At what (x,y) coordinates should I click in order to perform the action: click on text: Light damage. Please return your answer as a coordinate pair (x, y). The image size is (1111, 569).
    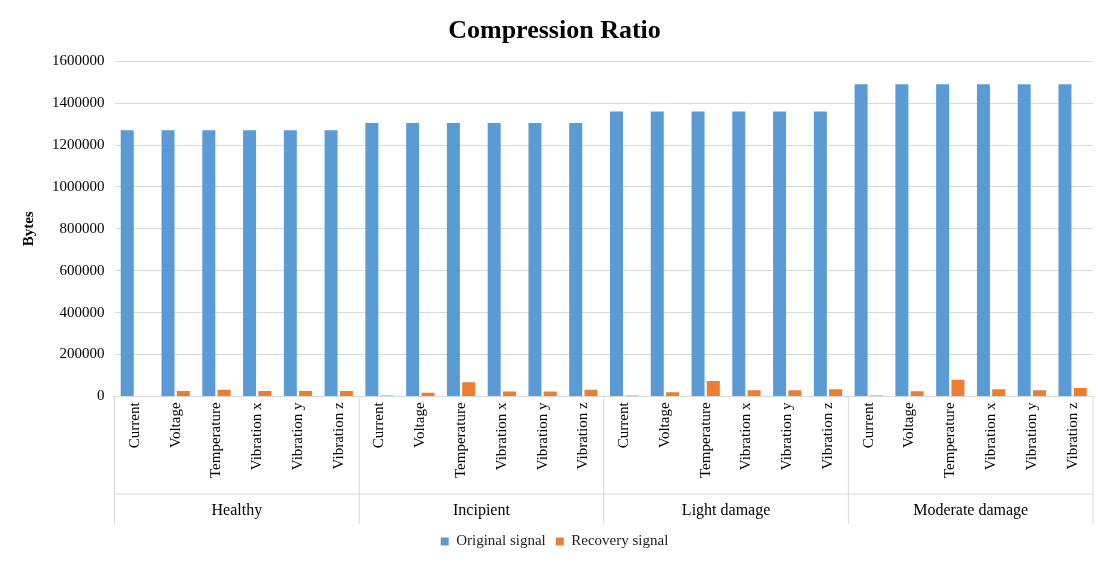
    Looking at the image, I should click on (726, 510).